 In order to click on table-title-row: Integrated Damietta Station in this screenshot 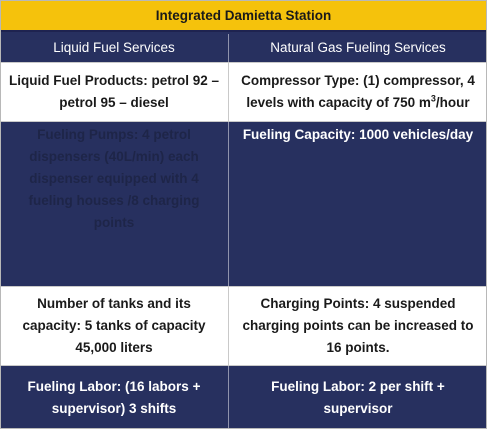, I will do `click(243, 16)`.